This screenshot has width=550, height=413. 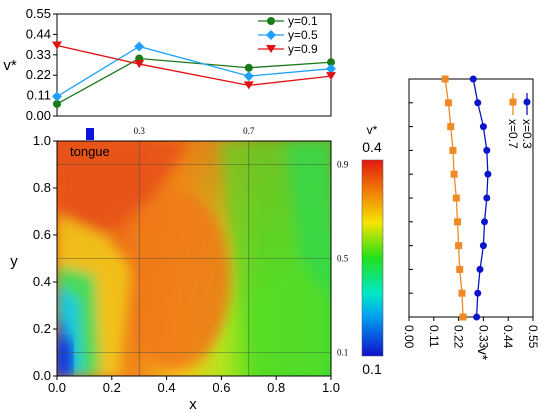 I want to click on profile-v-tick-label: 0.22, so click(x=459, y=337).